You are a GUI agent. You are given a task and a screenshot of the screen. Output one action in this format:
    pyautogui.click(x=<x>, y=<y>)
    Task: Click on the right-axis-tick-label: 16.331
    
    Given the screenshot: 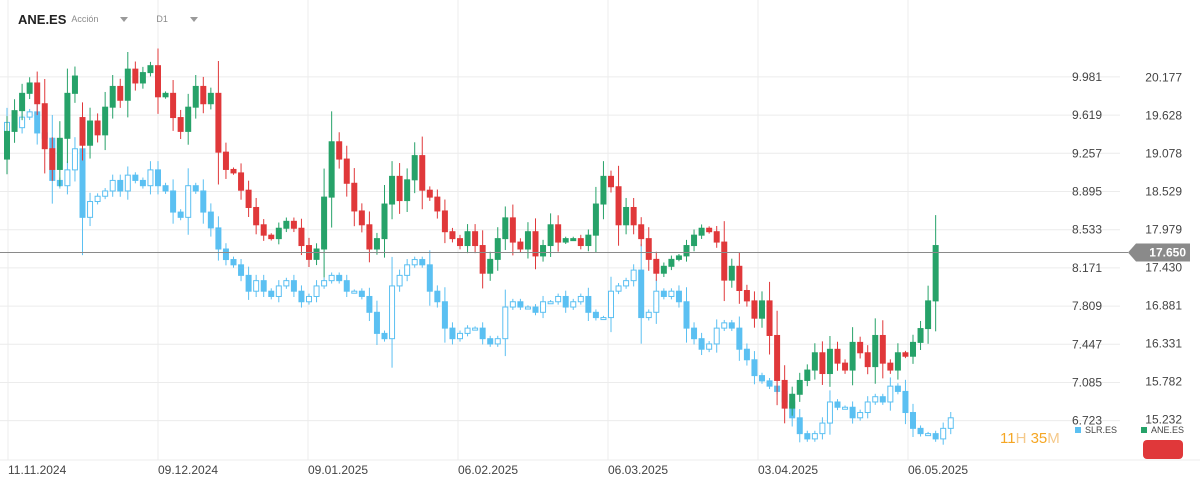 What is the action you would take?
    pyautogui.click(x=1163, y=344)
    